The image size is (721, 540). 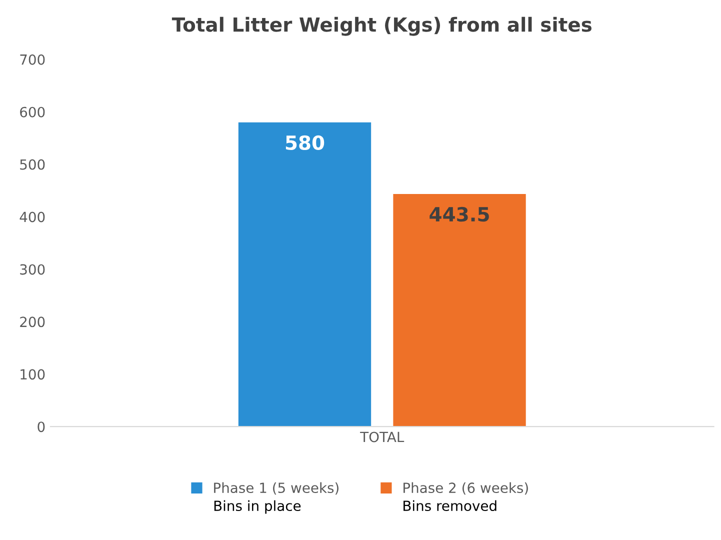 I want to click on y-tick-label: 100, so click(x=32, y=374).